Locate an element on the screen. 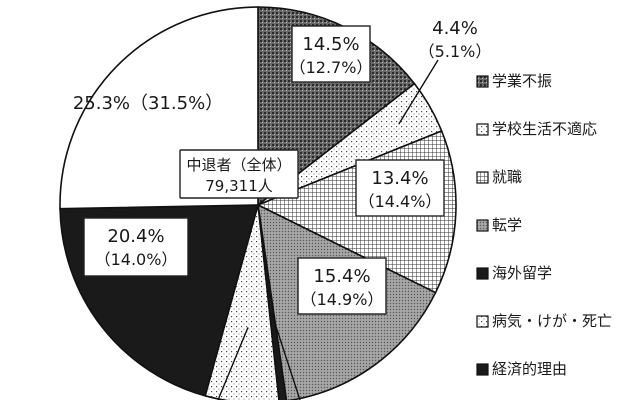 Image resolution: width=640 pixels, height=400 pixels. slice-value-label: 13.4% is located at coordinates (399, 178).